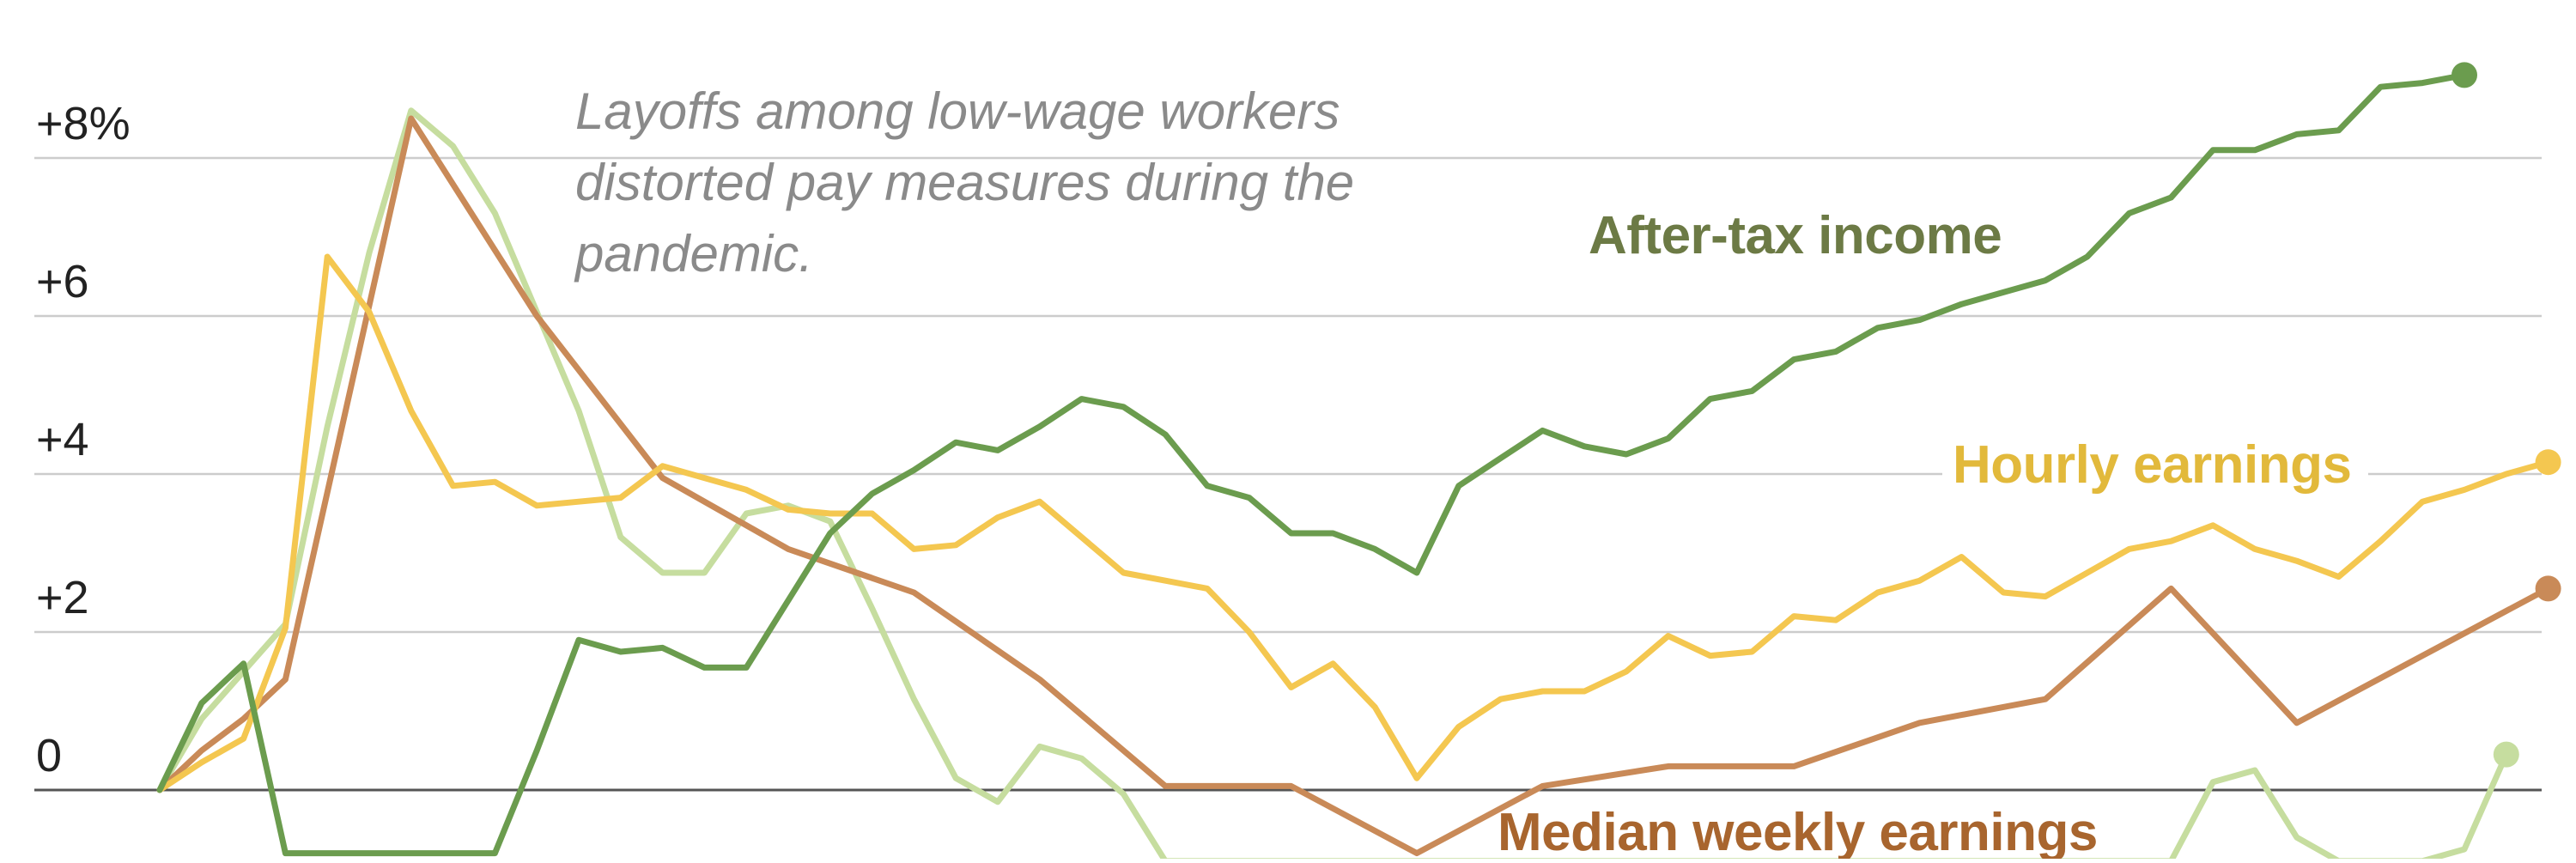 This screenshot has height=863, width=2576. What do you see at coordinates (2548, 462) in the screenshot?
I see `hourly-earnings-end-marker` at bounding box center [2548, 462].